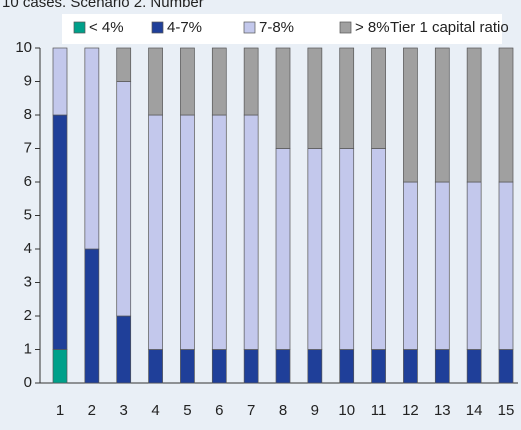 Image resolution: width=521 pixels, height=430 pixels. I want to click on legend-title: Tier 1 capital ratio, so click(449, 27).